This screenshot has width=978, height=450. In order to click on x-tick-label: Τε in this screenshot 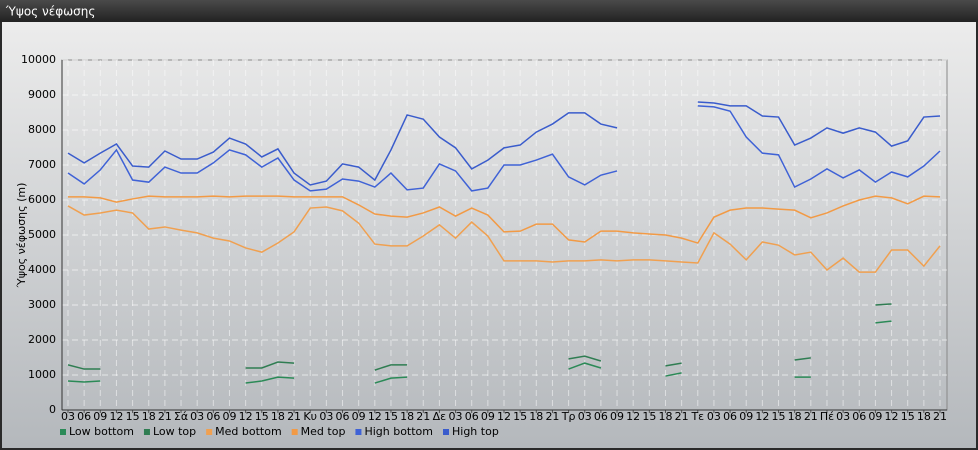, I will do `click(697, 416)`.